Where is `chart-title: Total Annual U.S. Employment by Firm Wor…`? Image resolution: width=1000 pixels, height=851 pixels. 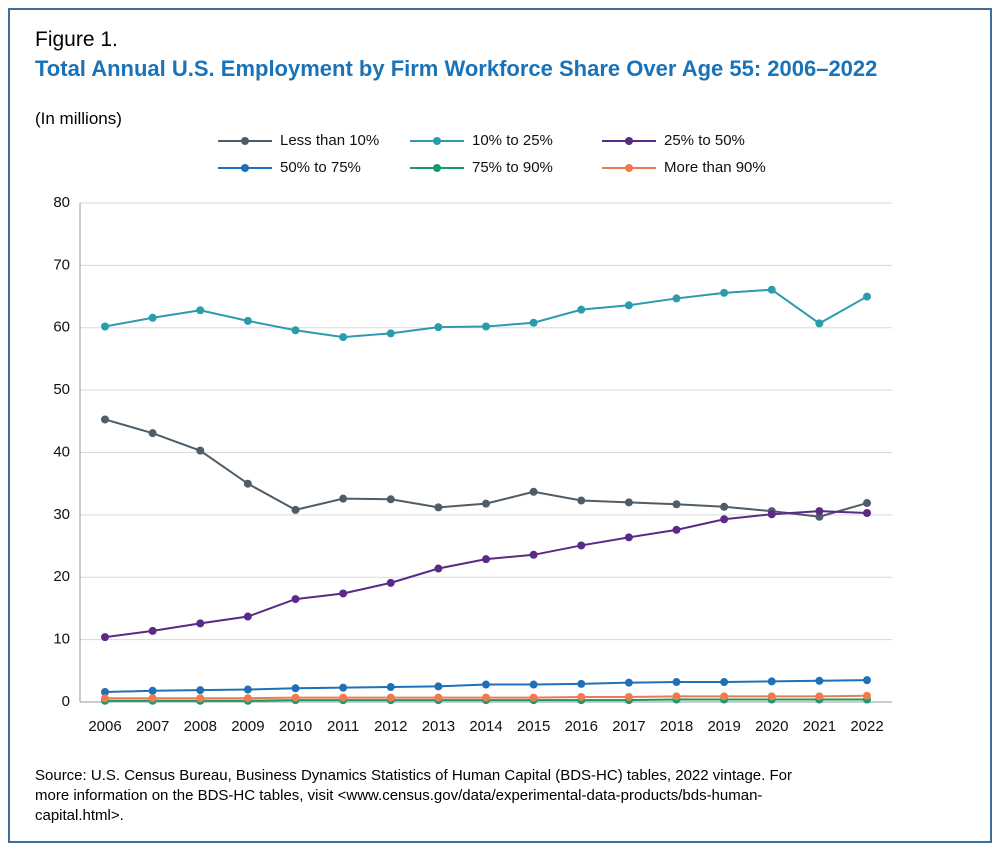
chart-title: Total Annual U.S. Employment by Firm Wor… is located at coordinates (456, 68).